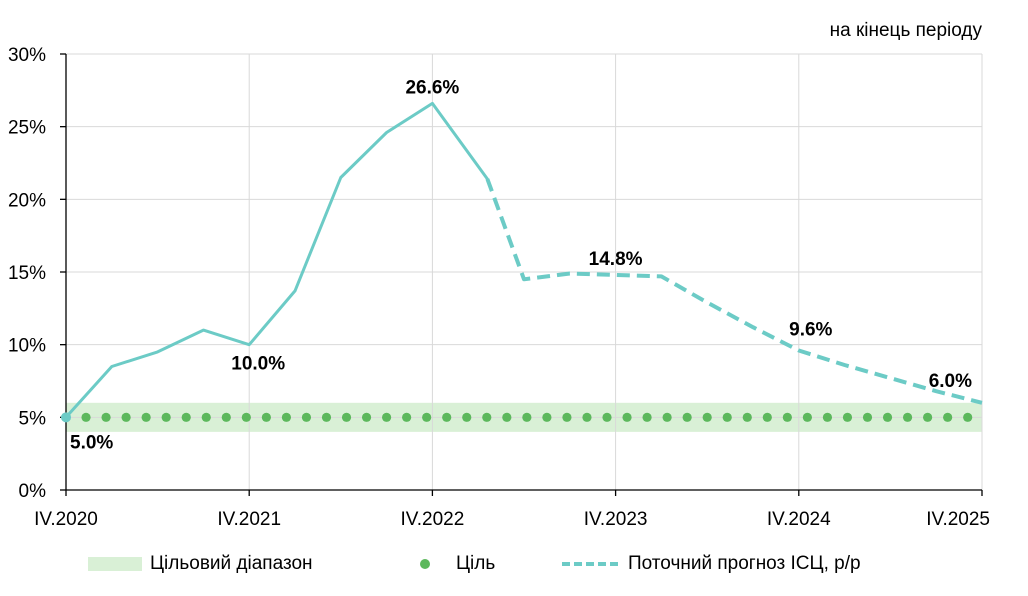 The width and height of the screenshot is (1028, 596). I want to click on legend-forecast-dash, so click(590, 564).